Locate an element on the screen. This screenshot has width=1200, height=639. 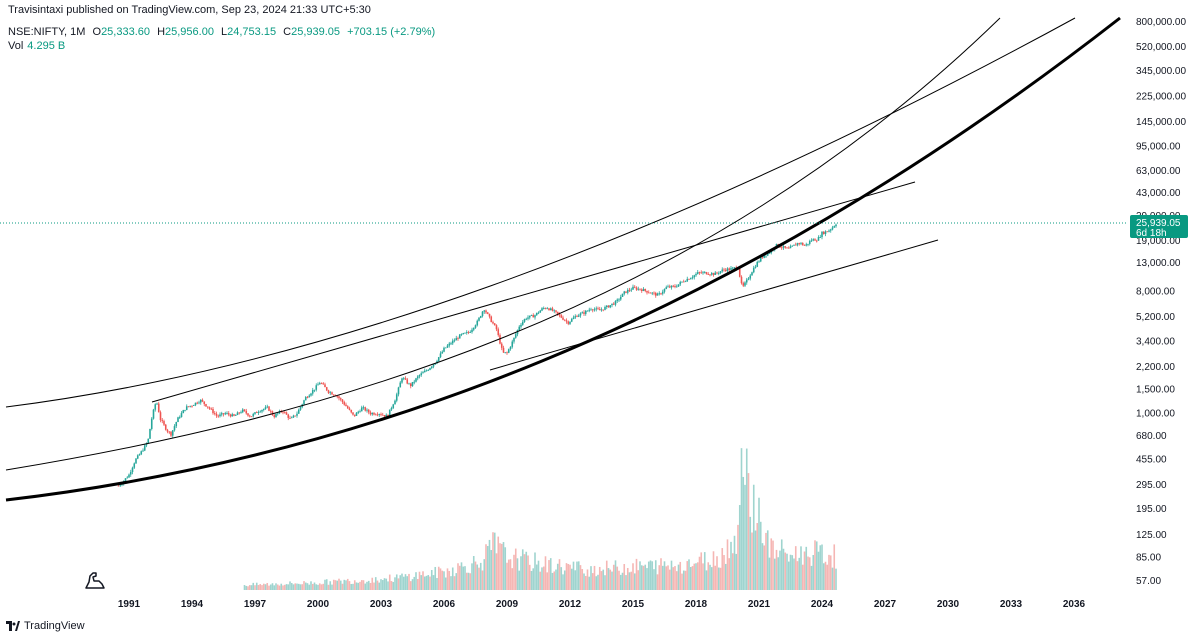
tradingview-brand: TradingView is located at coordinates (45, 626).